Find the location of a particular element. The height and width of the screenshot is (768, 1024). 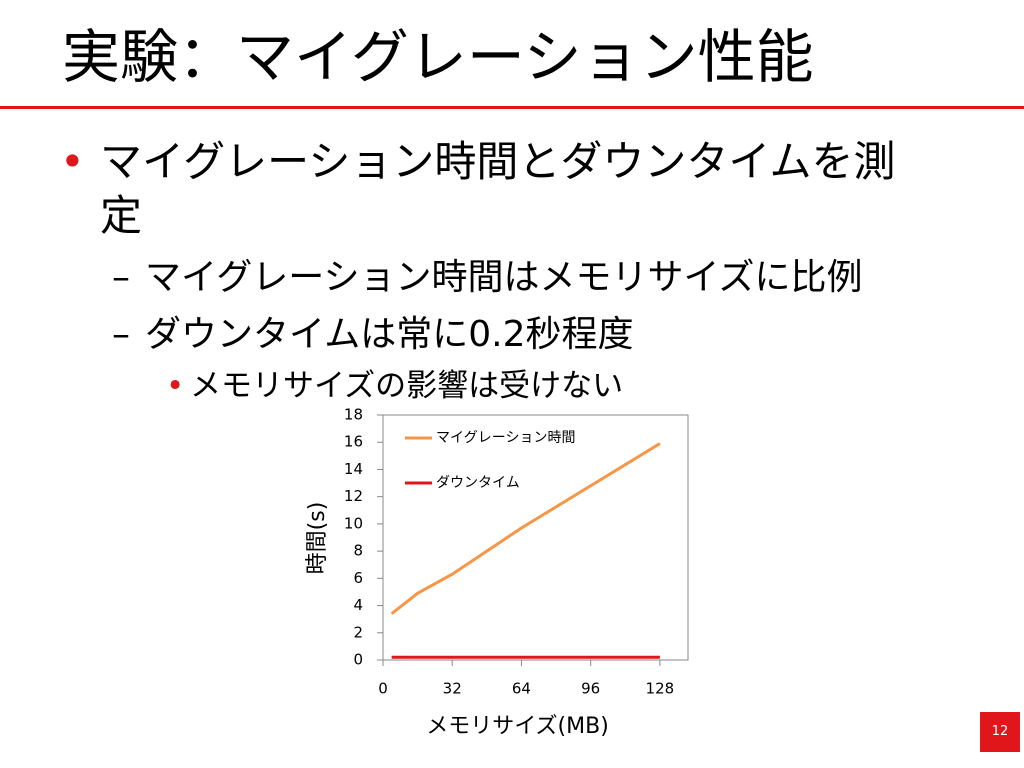

x-tick-label: 128 is located at coordinates (660, 689).